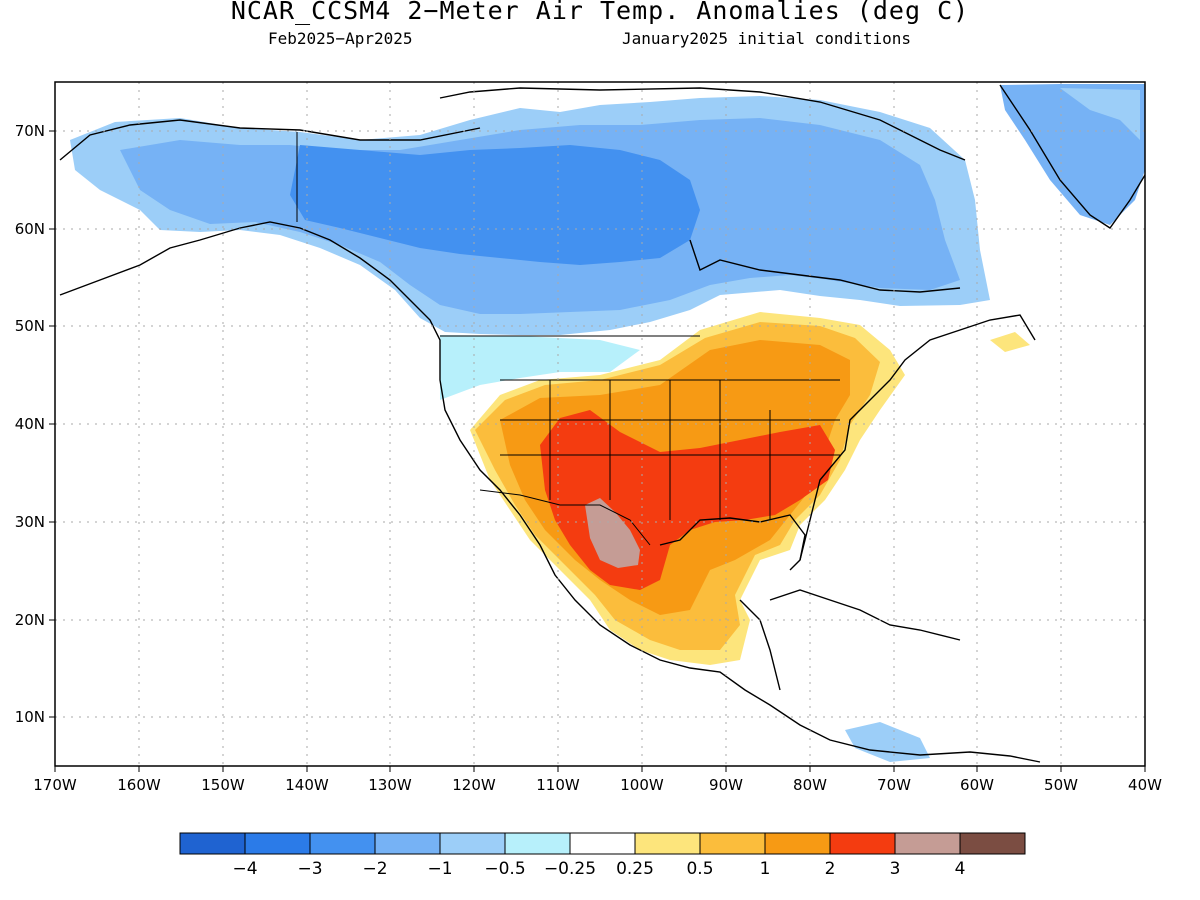 The image size is (1200, 900). What do you see at coordinates (30, 522) in the screenshot?
I see `lat-label: 30N` at bounding box center [30, 522].